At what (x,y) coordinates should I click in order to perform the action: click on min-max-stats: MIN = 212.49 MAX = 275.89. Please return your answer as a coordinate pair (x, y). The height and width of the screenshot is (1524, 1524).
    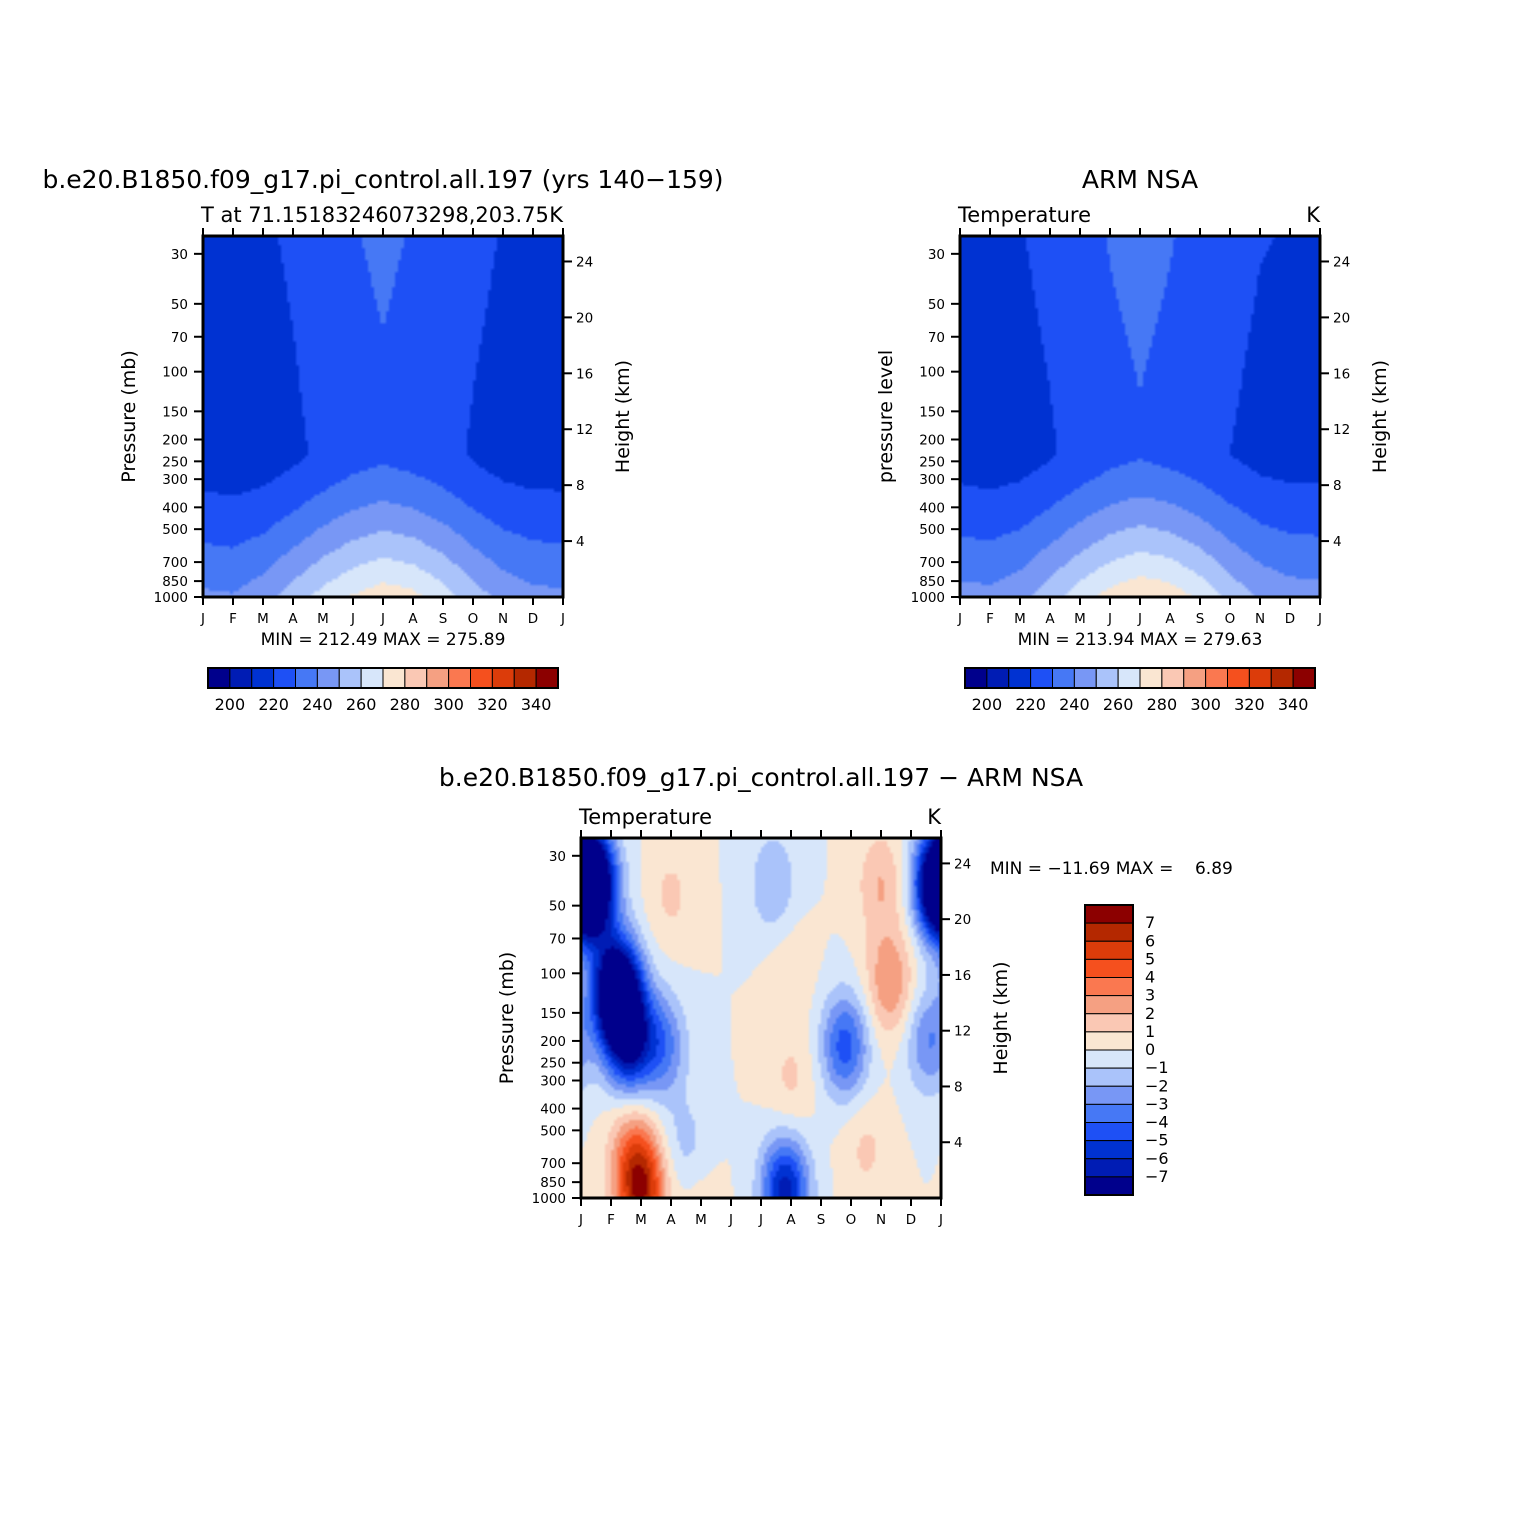
    Looking at the image, I should click on (383, 640).